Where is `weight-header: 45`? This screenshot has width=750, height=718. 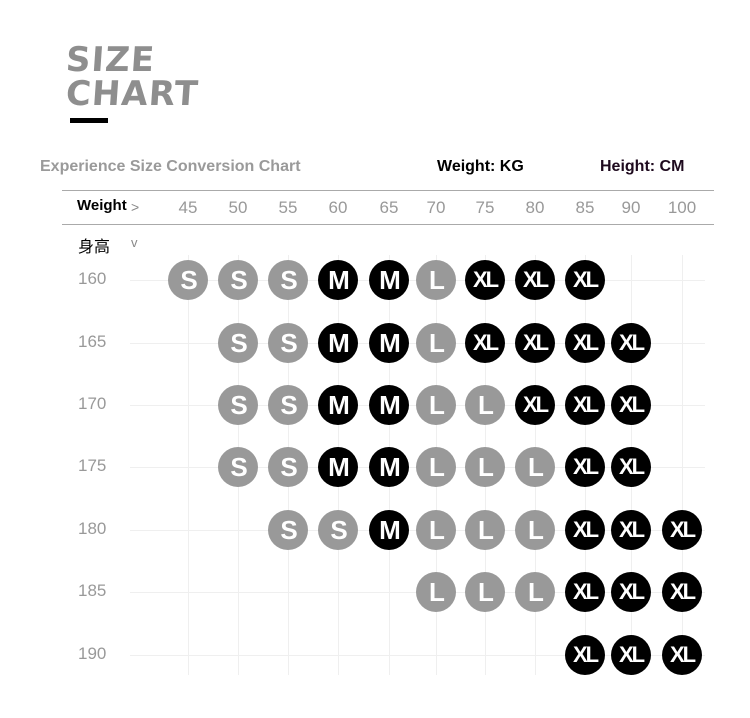 weight-header: 45 is located at coordinates (188, 207).